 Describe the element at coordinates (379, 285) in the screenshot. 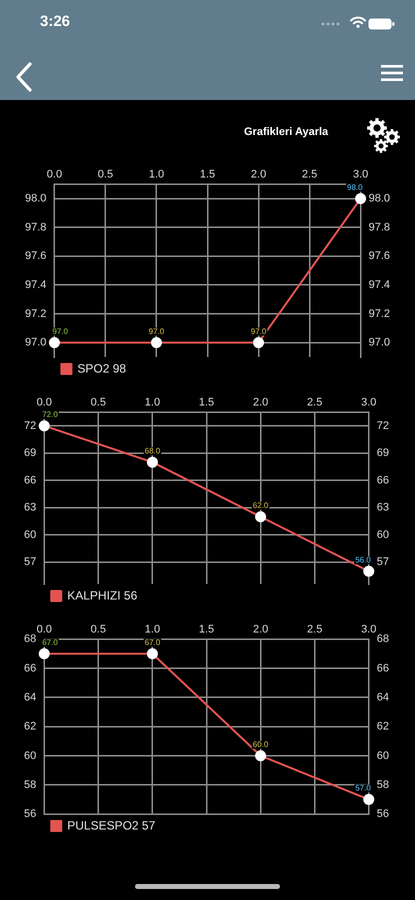

I see `y2-tick-label: 97.4` at that location.